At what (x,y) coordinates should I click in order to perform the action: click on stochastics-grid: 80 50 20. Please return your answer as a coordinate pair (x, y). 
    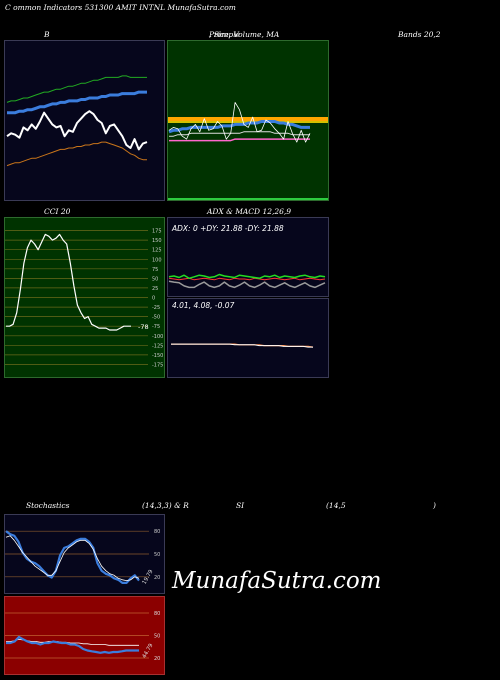
    Looking at the image, I should click on (82, 555).